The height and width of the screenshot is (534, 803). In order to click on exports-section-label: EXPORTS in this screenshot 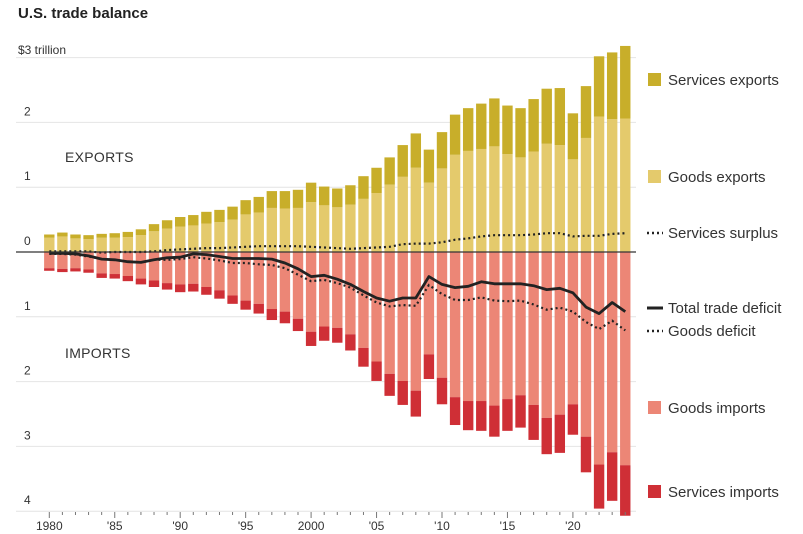, I will do `click(99, 157)`.